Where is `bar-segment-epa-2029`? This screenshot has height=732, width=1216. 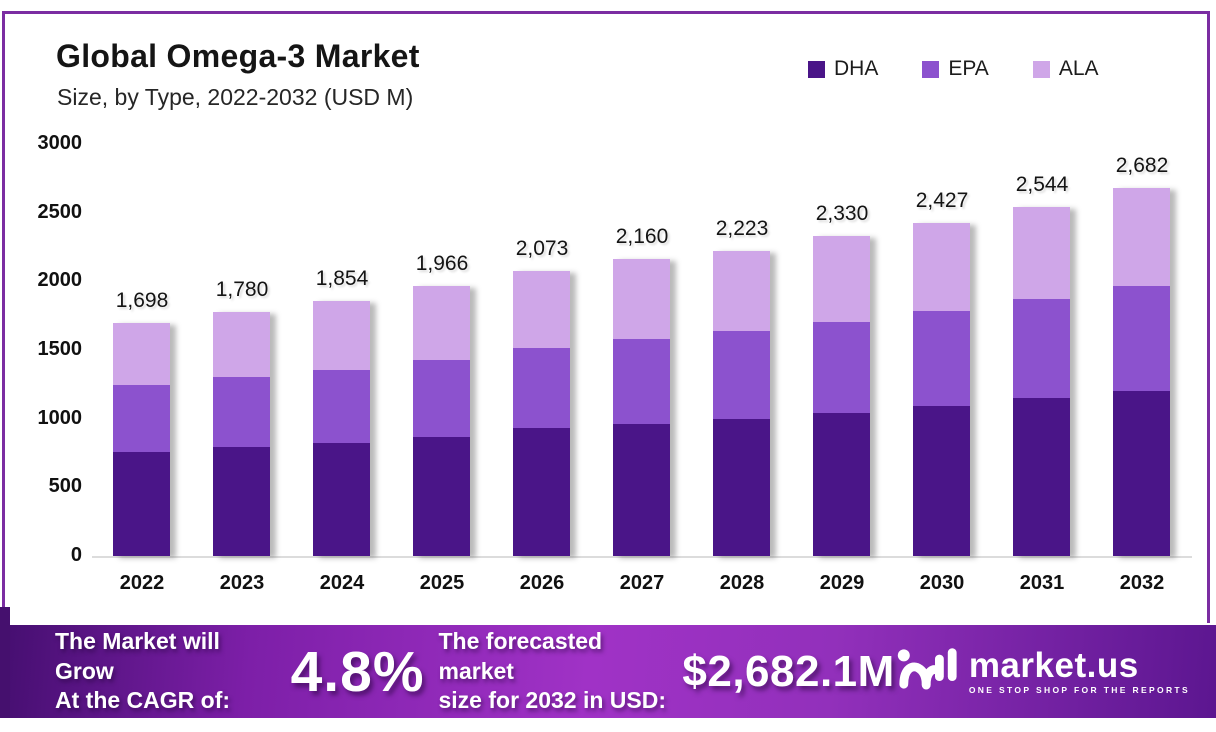
bar-segment-epa-2029 is located at coordinates (841, 368).